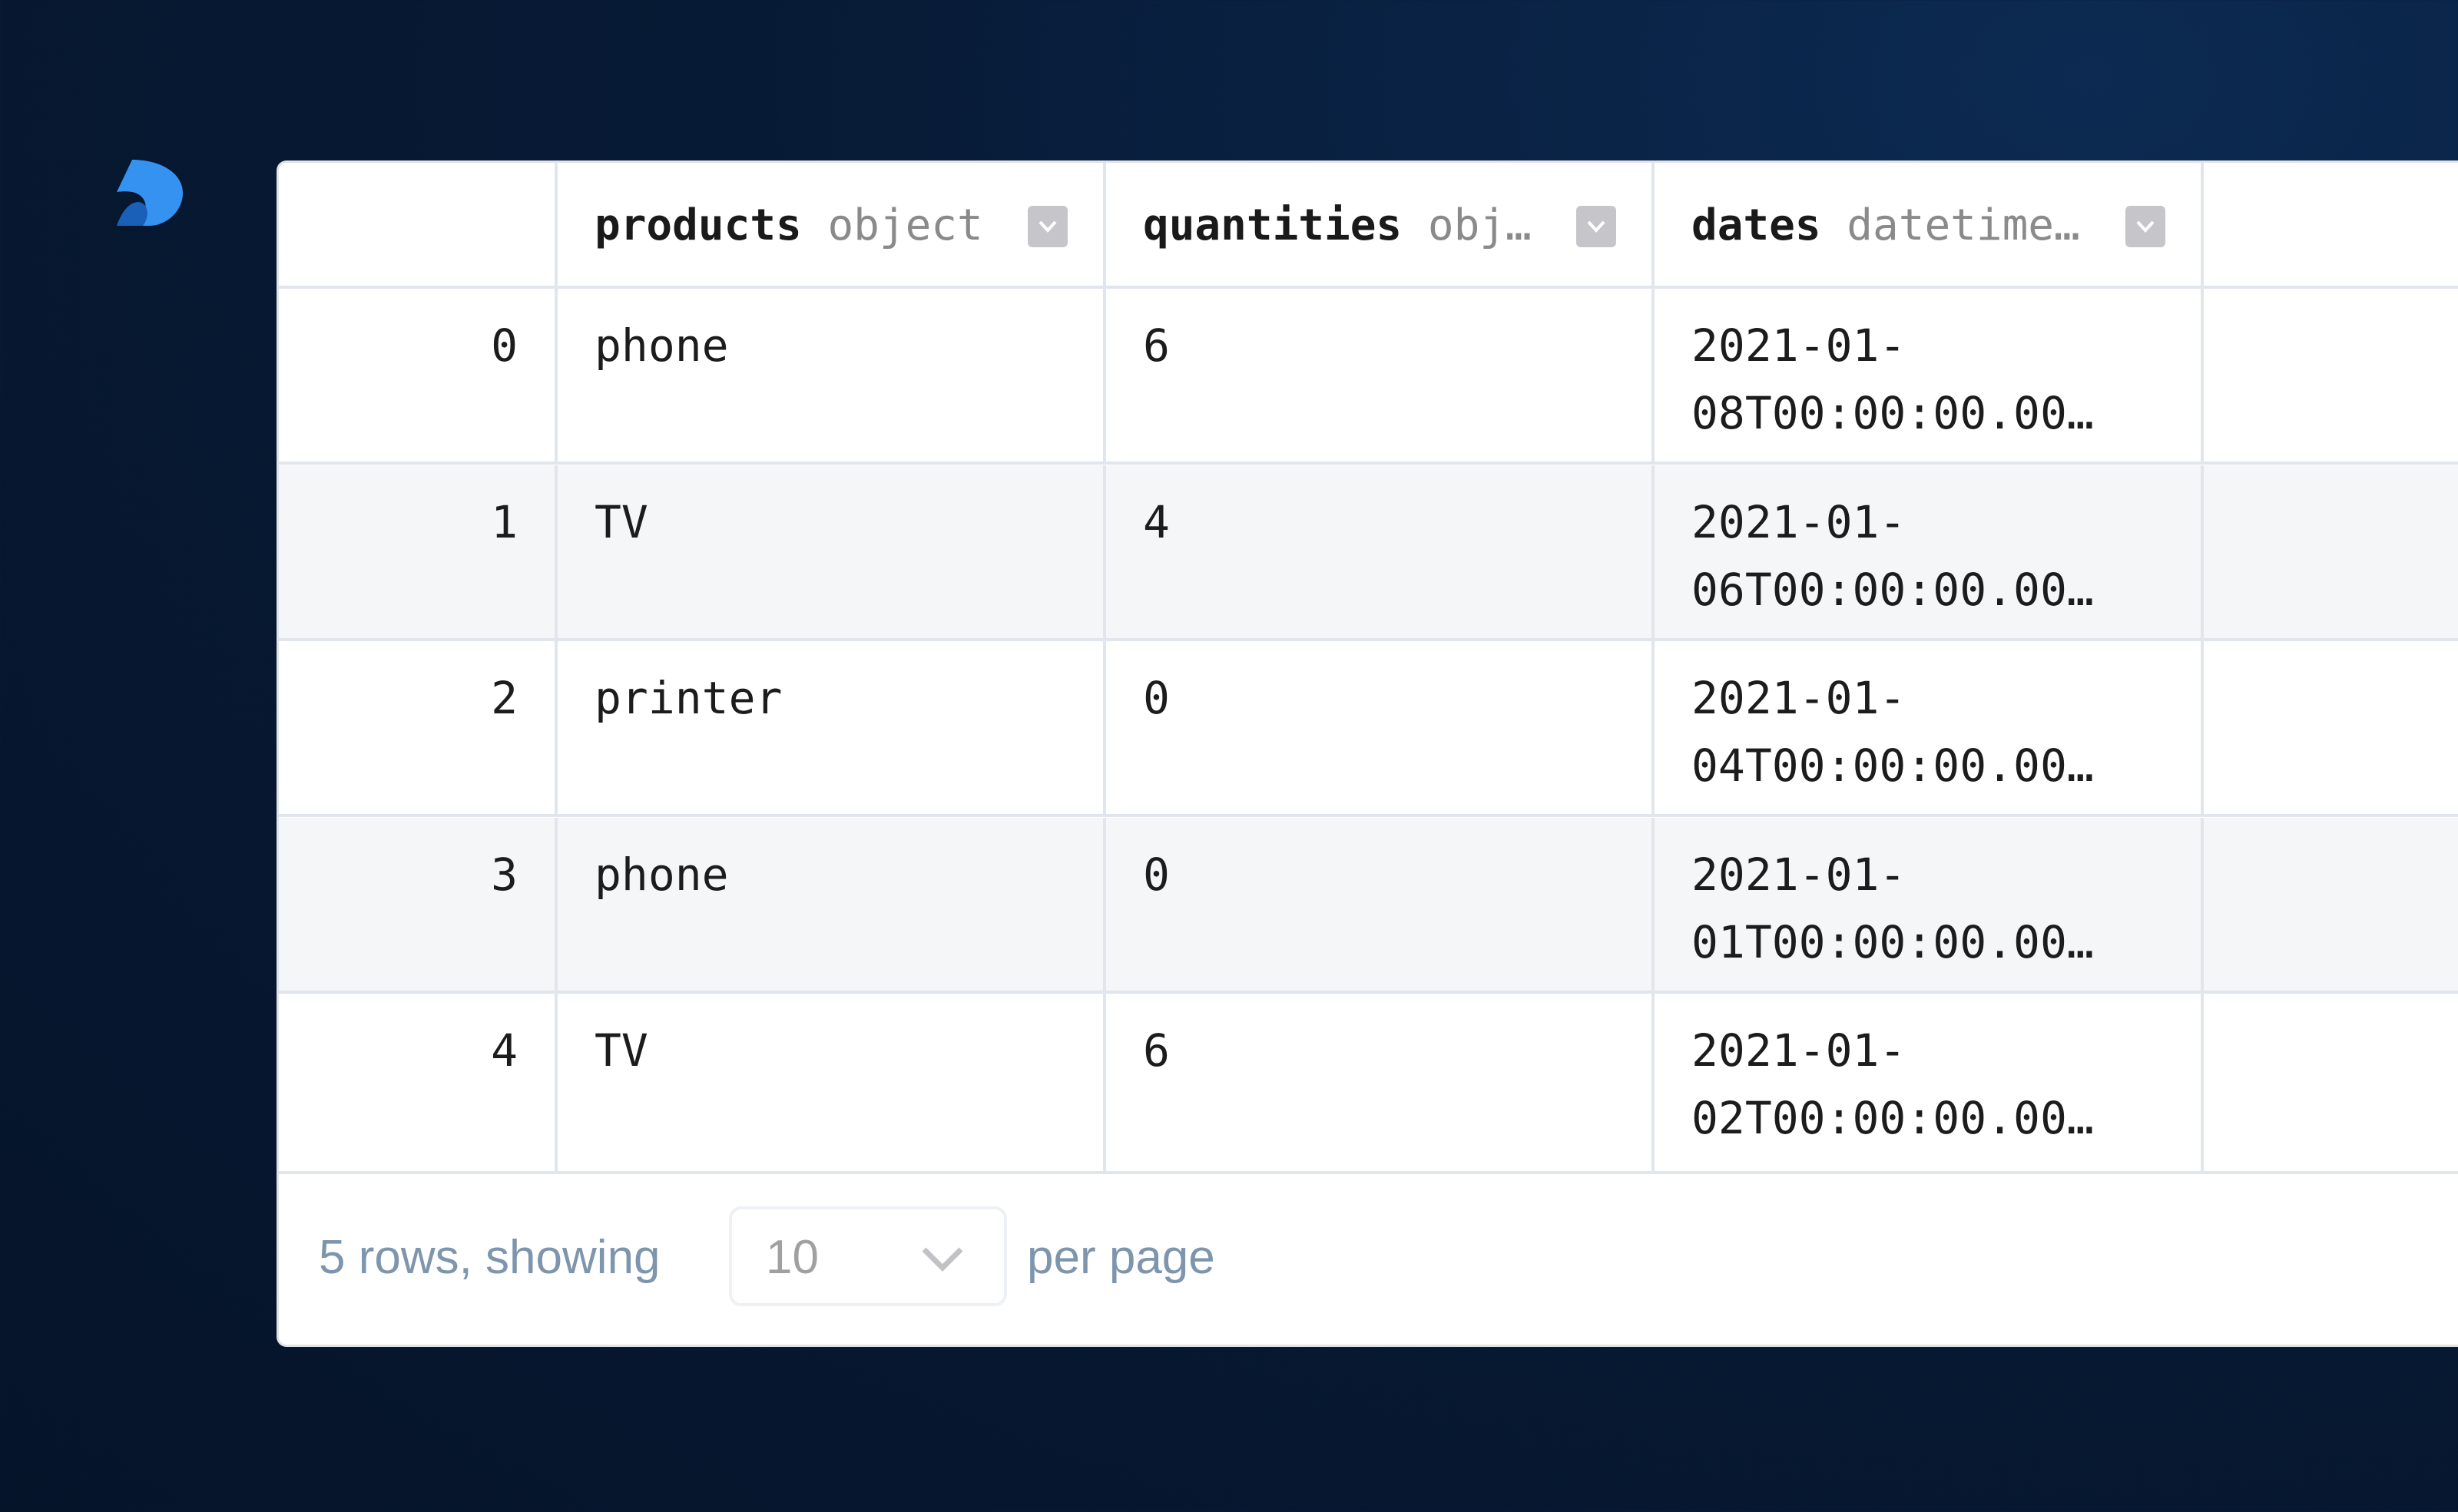 This screenshot has height=1512, width=2458. What do you see at coordinates (1756, 225) in the screenshot?
I see `column-name: dates` at bounding box center [1756, 225].